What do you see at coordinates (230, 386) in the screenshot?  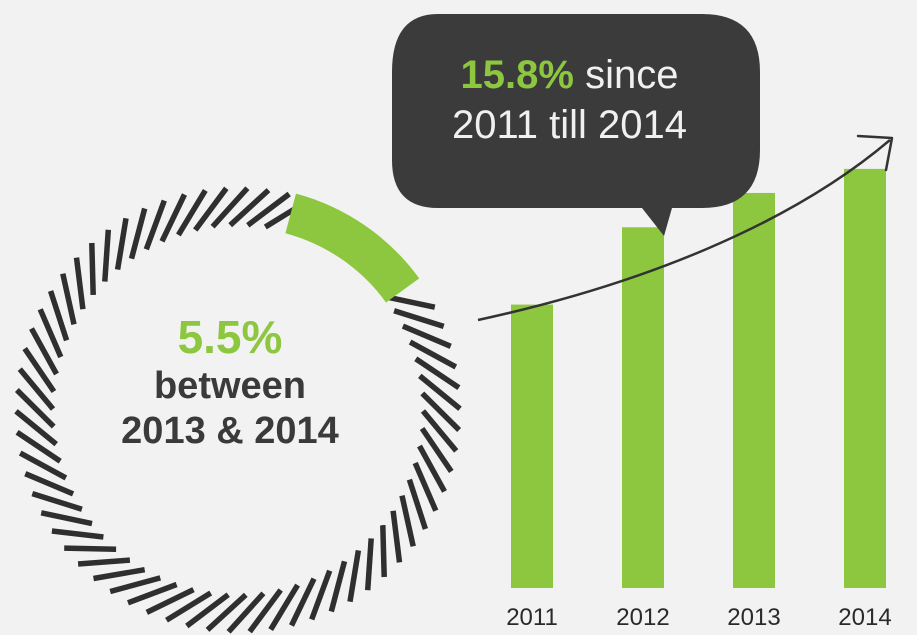 I see `ring-line-1: between` at bounding box center [230, 386].